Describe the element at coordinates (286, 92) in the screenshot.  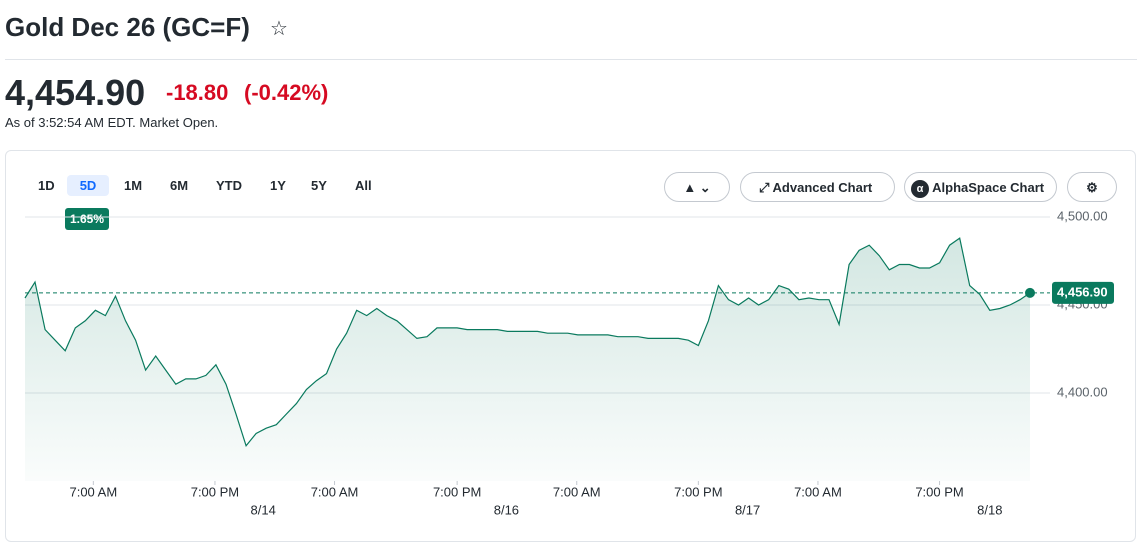
I see `change-percent: (-0.42%)` at that location.